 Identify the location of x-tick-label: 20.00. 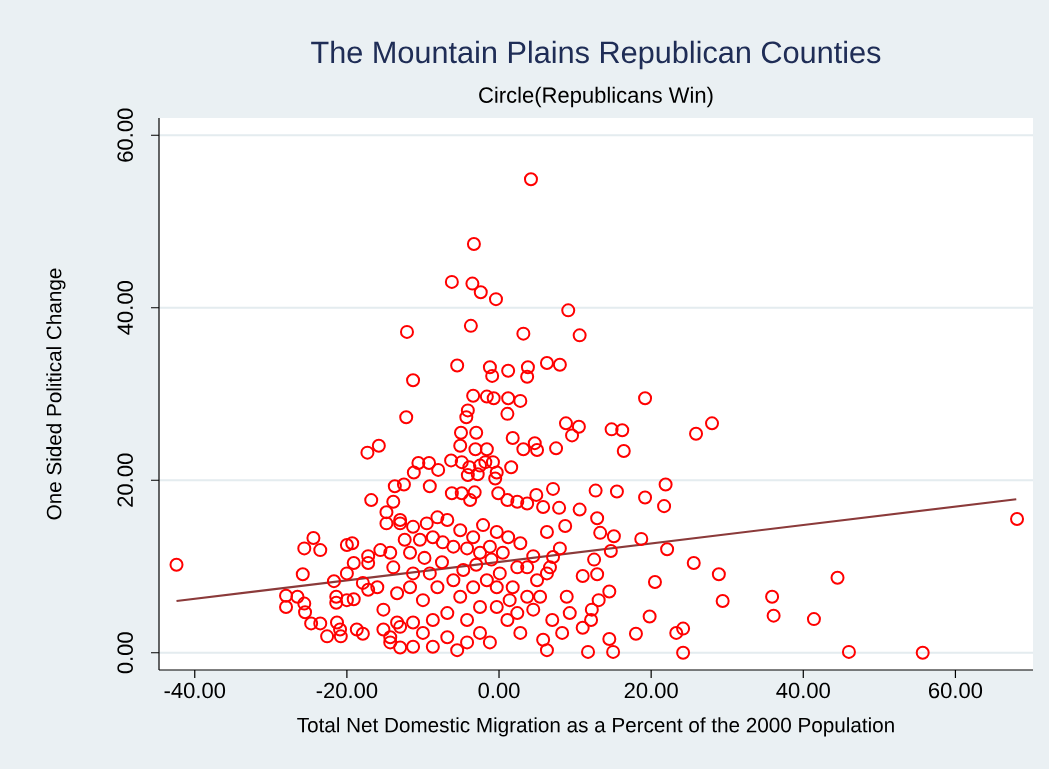
(651, 690).